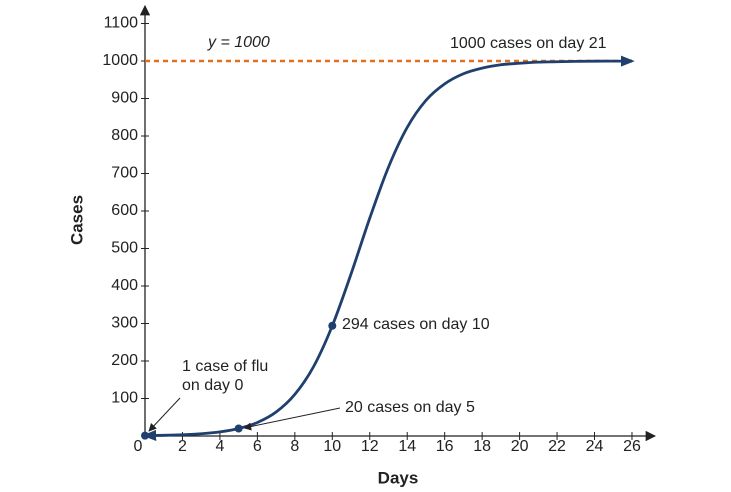 Image resolution: width=731 pixels, height=492 pixels. I want to click on x-tick-label: 12, so click(370, 446).